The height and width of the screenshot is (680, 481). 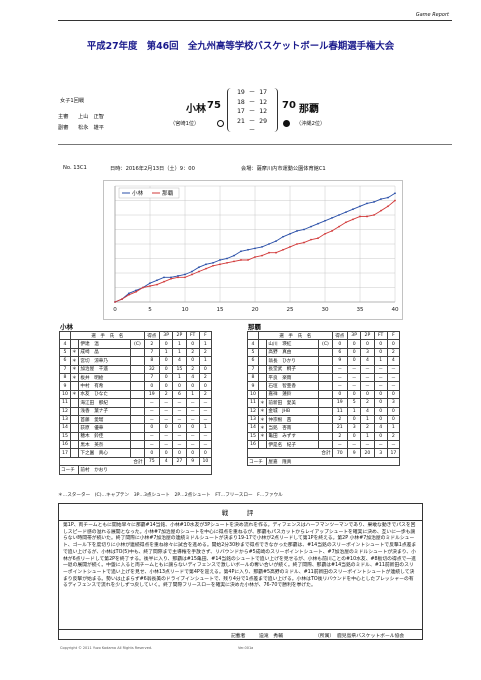 What do you see at coordinates (340, 352) in the screenshot?
I see `away-cell: 6` at bounding box center [340, 352].